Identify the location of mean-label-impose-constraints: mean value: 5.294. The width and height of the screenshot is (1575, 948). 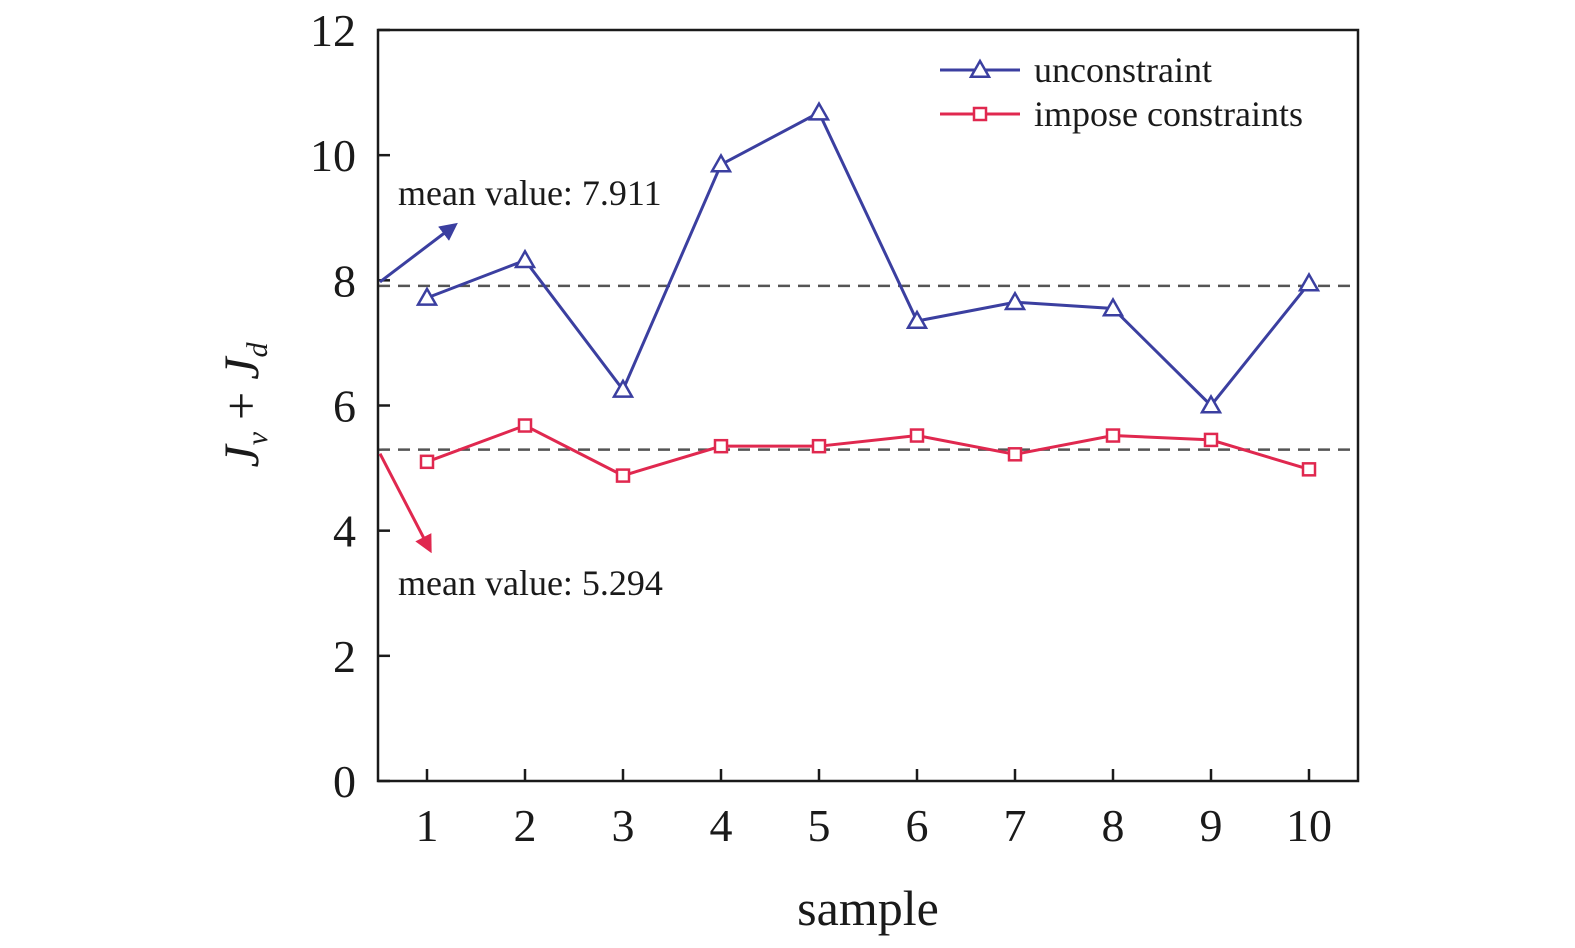
(530, 583).